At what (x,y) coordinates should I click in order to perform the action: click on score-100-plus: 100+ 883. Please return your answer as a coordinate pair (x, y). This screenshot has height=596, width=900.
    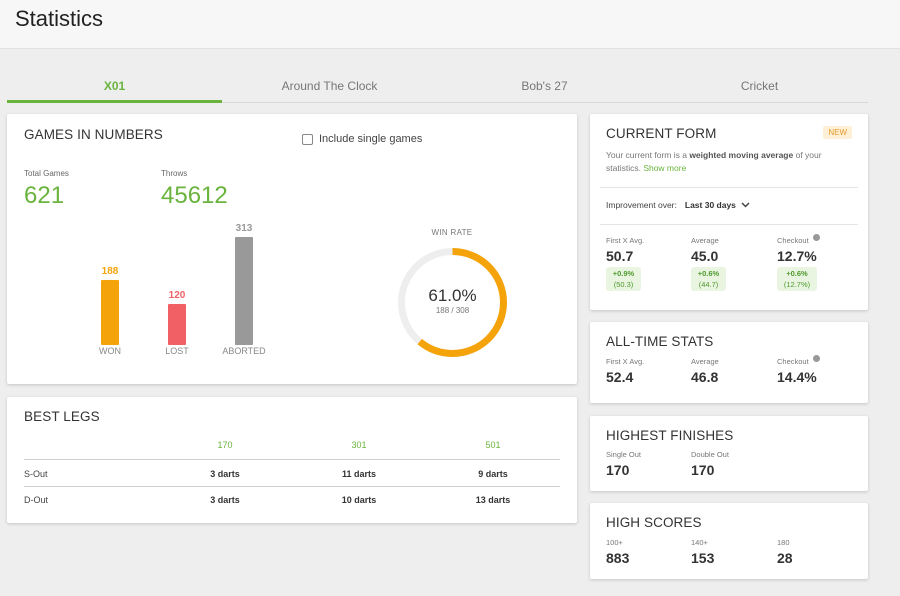
    Looking at the image, I should click on (617, 552).